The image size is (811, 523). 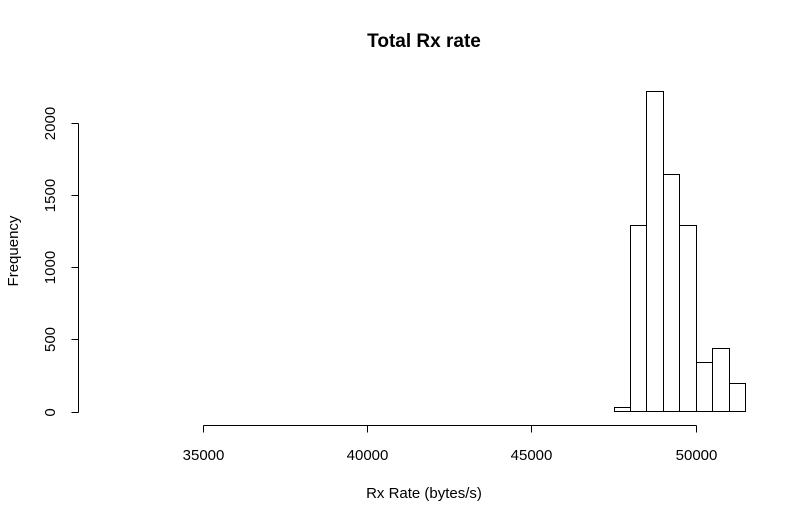 What do you see at coordinates (50, 195) in the screenshot?
I see `y-tick-label-3: 1500` at bounding box center [50, 195].